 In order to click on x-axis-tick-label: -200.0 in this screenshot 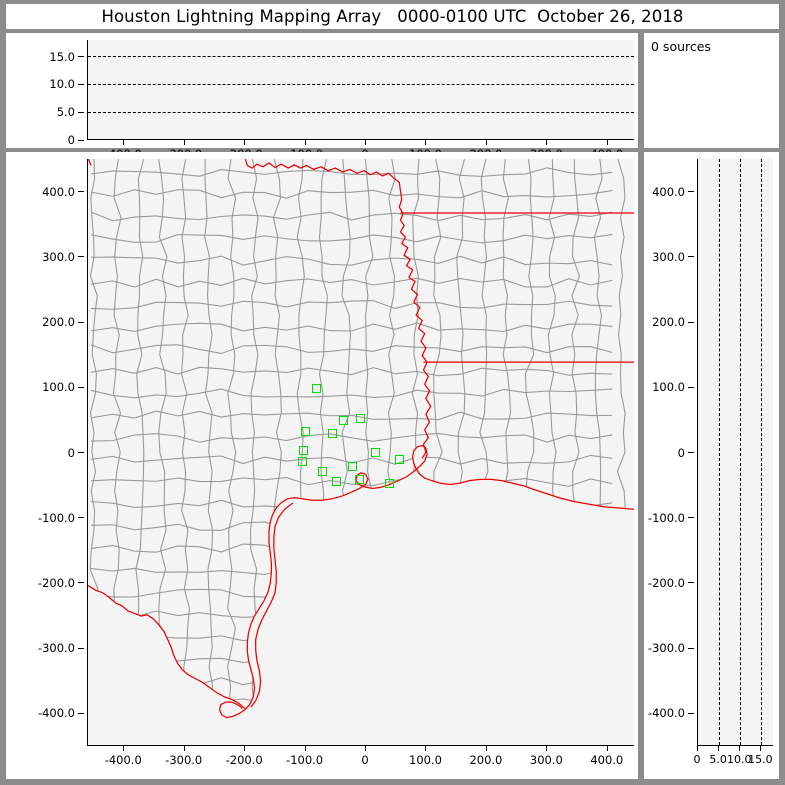, I will do `click(244, 760)`.